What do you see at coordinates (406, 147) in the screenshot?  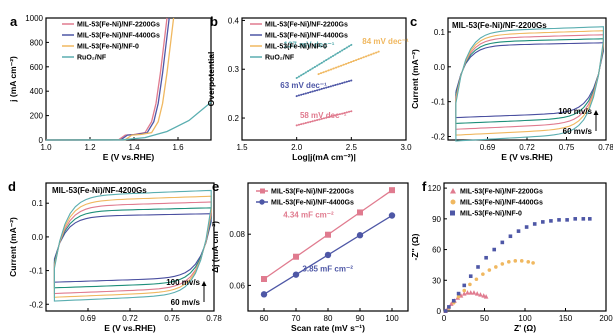 I see `x-tick-label: 3.0` at bounding box center [406, 147].